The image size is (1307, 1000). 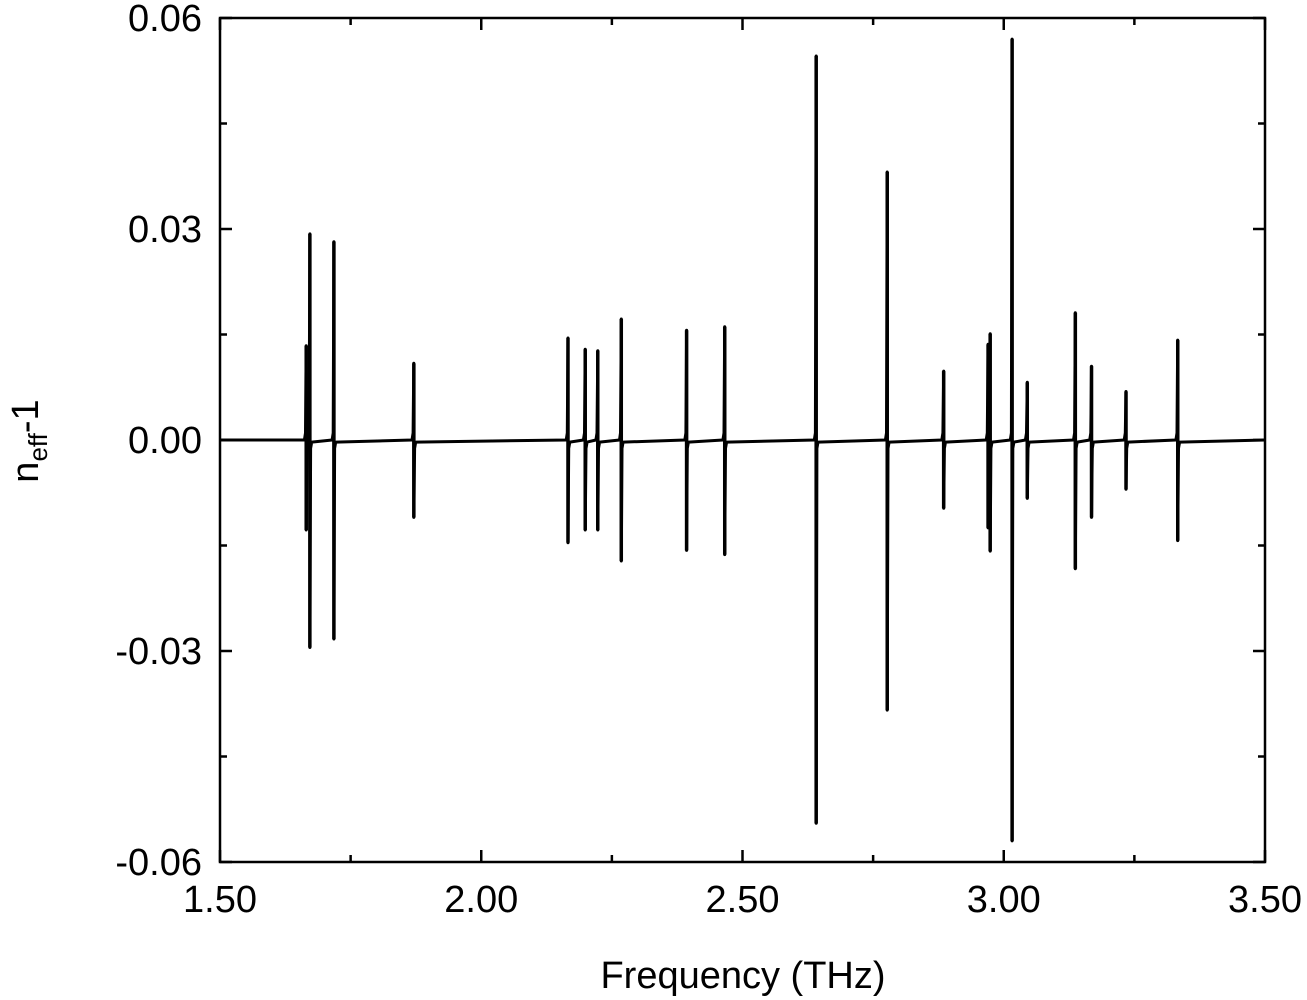 I want to click on y-axis-label-main: n, so click(x=26, y=472).